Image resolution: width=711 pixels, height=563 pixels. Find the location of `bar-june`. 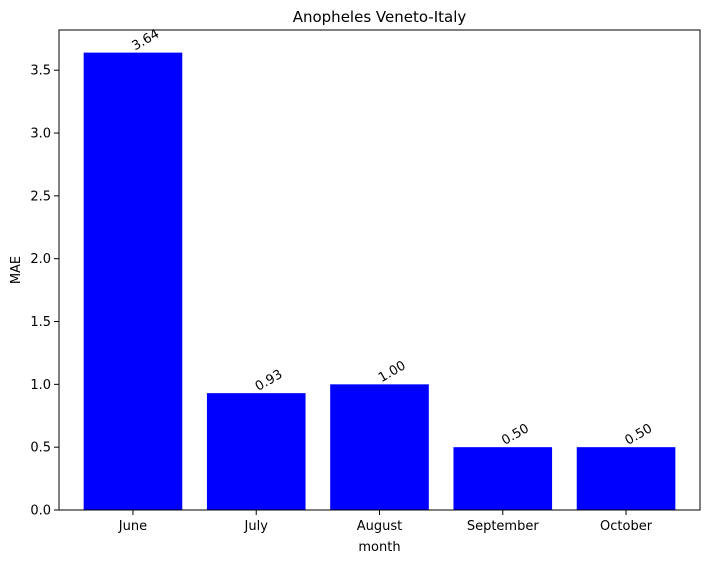

bar-june is located at coordinates (133, 281).